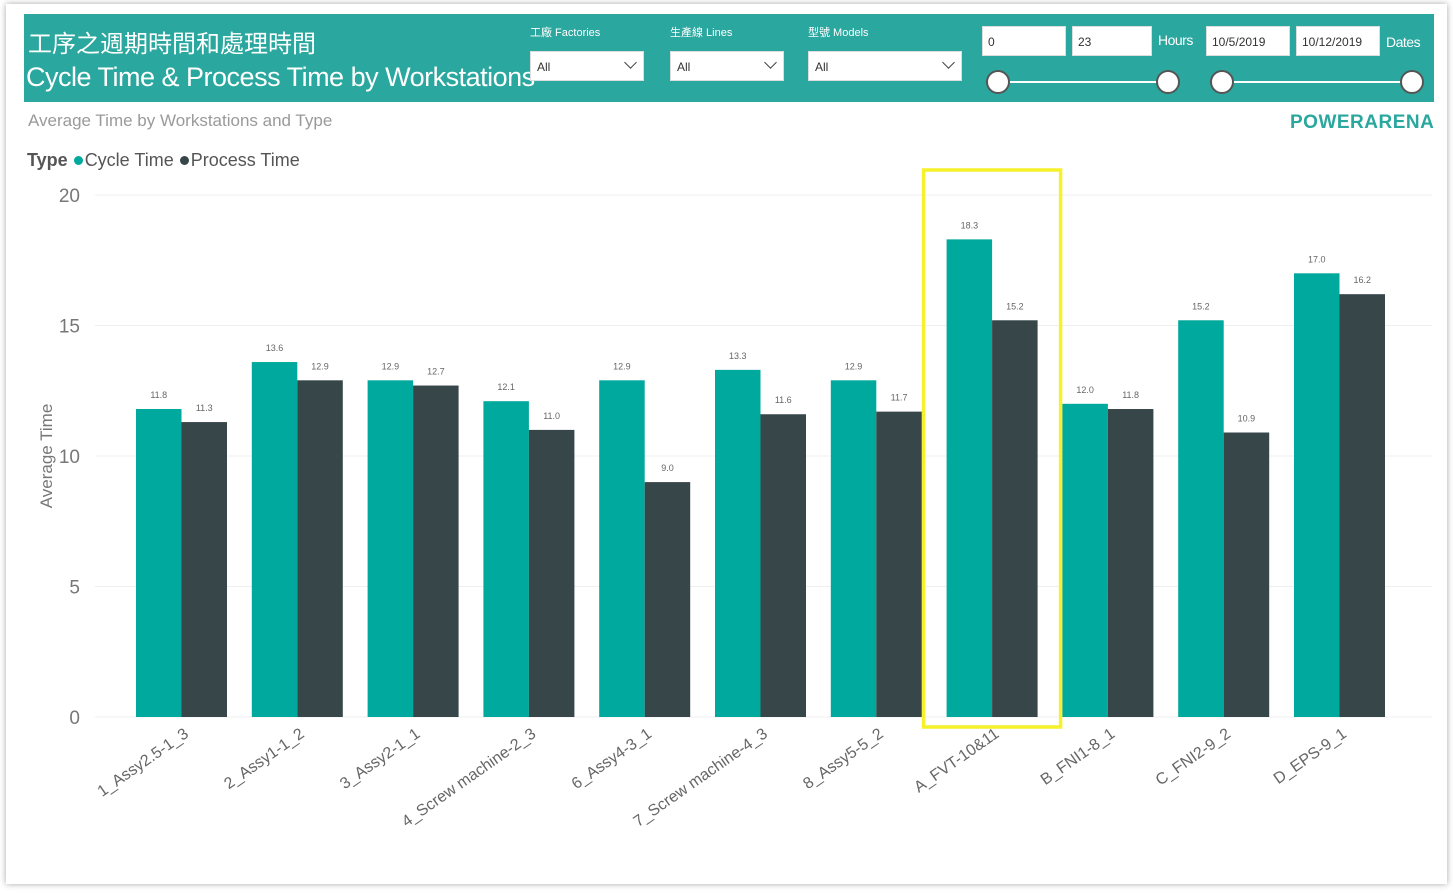 This screenshot has height=894, width=1453. What do you see at coordinates (612, 759) in the screenshot?
I see `x-tick-label: 6_Assy4-3_1` at bounding box center [612, 759].